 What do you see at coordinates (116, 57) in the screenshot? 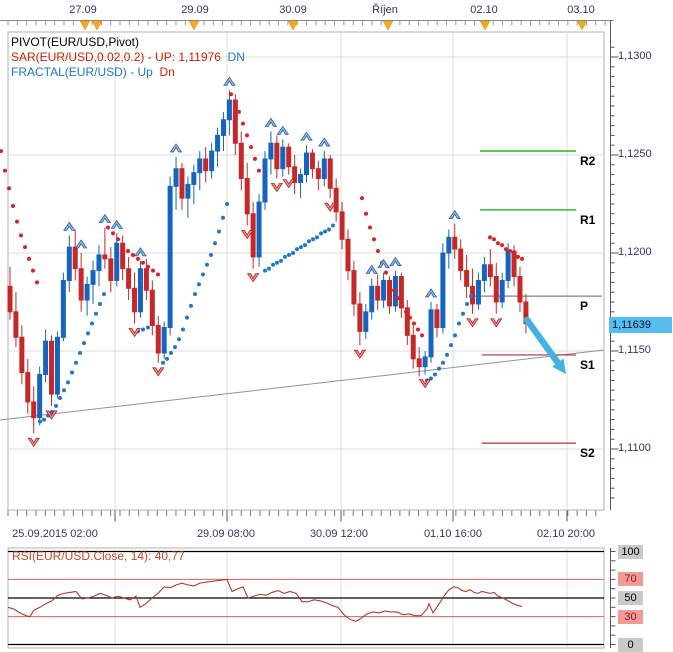
I see `legend-sar-up: SAR(EUR/USD,0.02,0.2) - UP: 1,11976` at bounding box center [116, 57].